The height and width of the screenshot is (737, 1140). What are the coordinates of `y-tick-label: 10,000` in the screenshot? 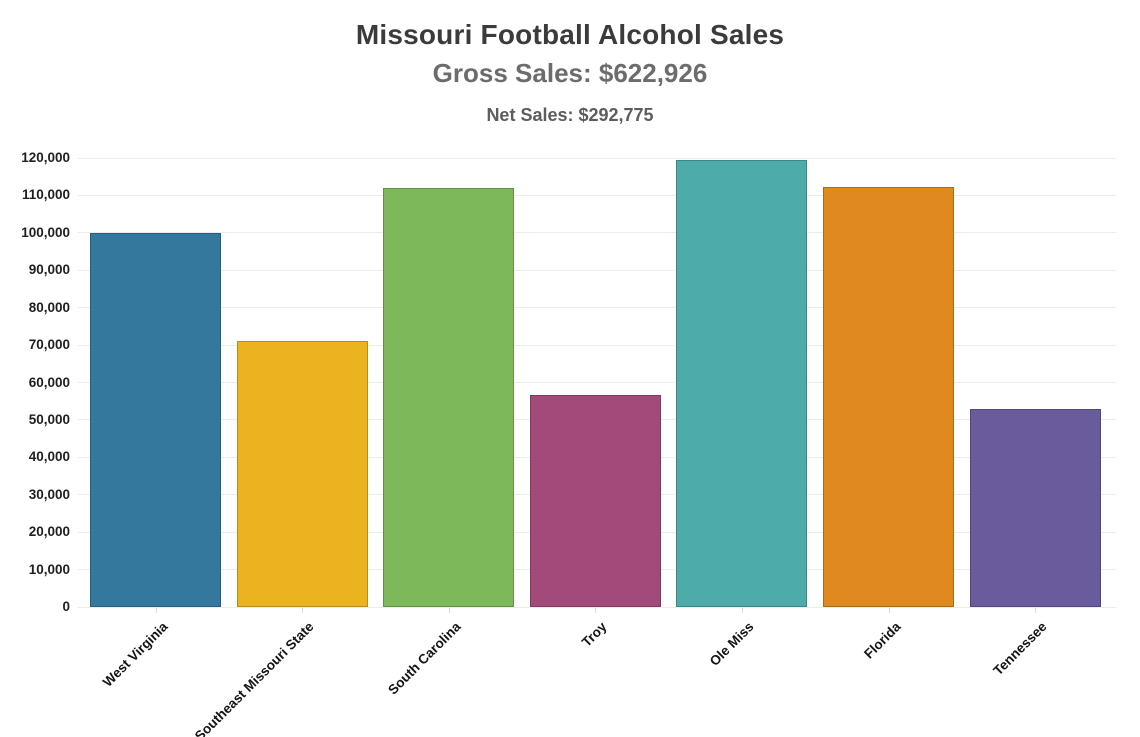 It's located at (49, 569).